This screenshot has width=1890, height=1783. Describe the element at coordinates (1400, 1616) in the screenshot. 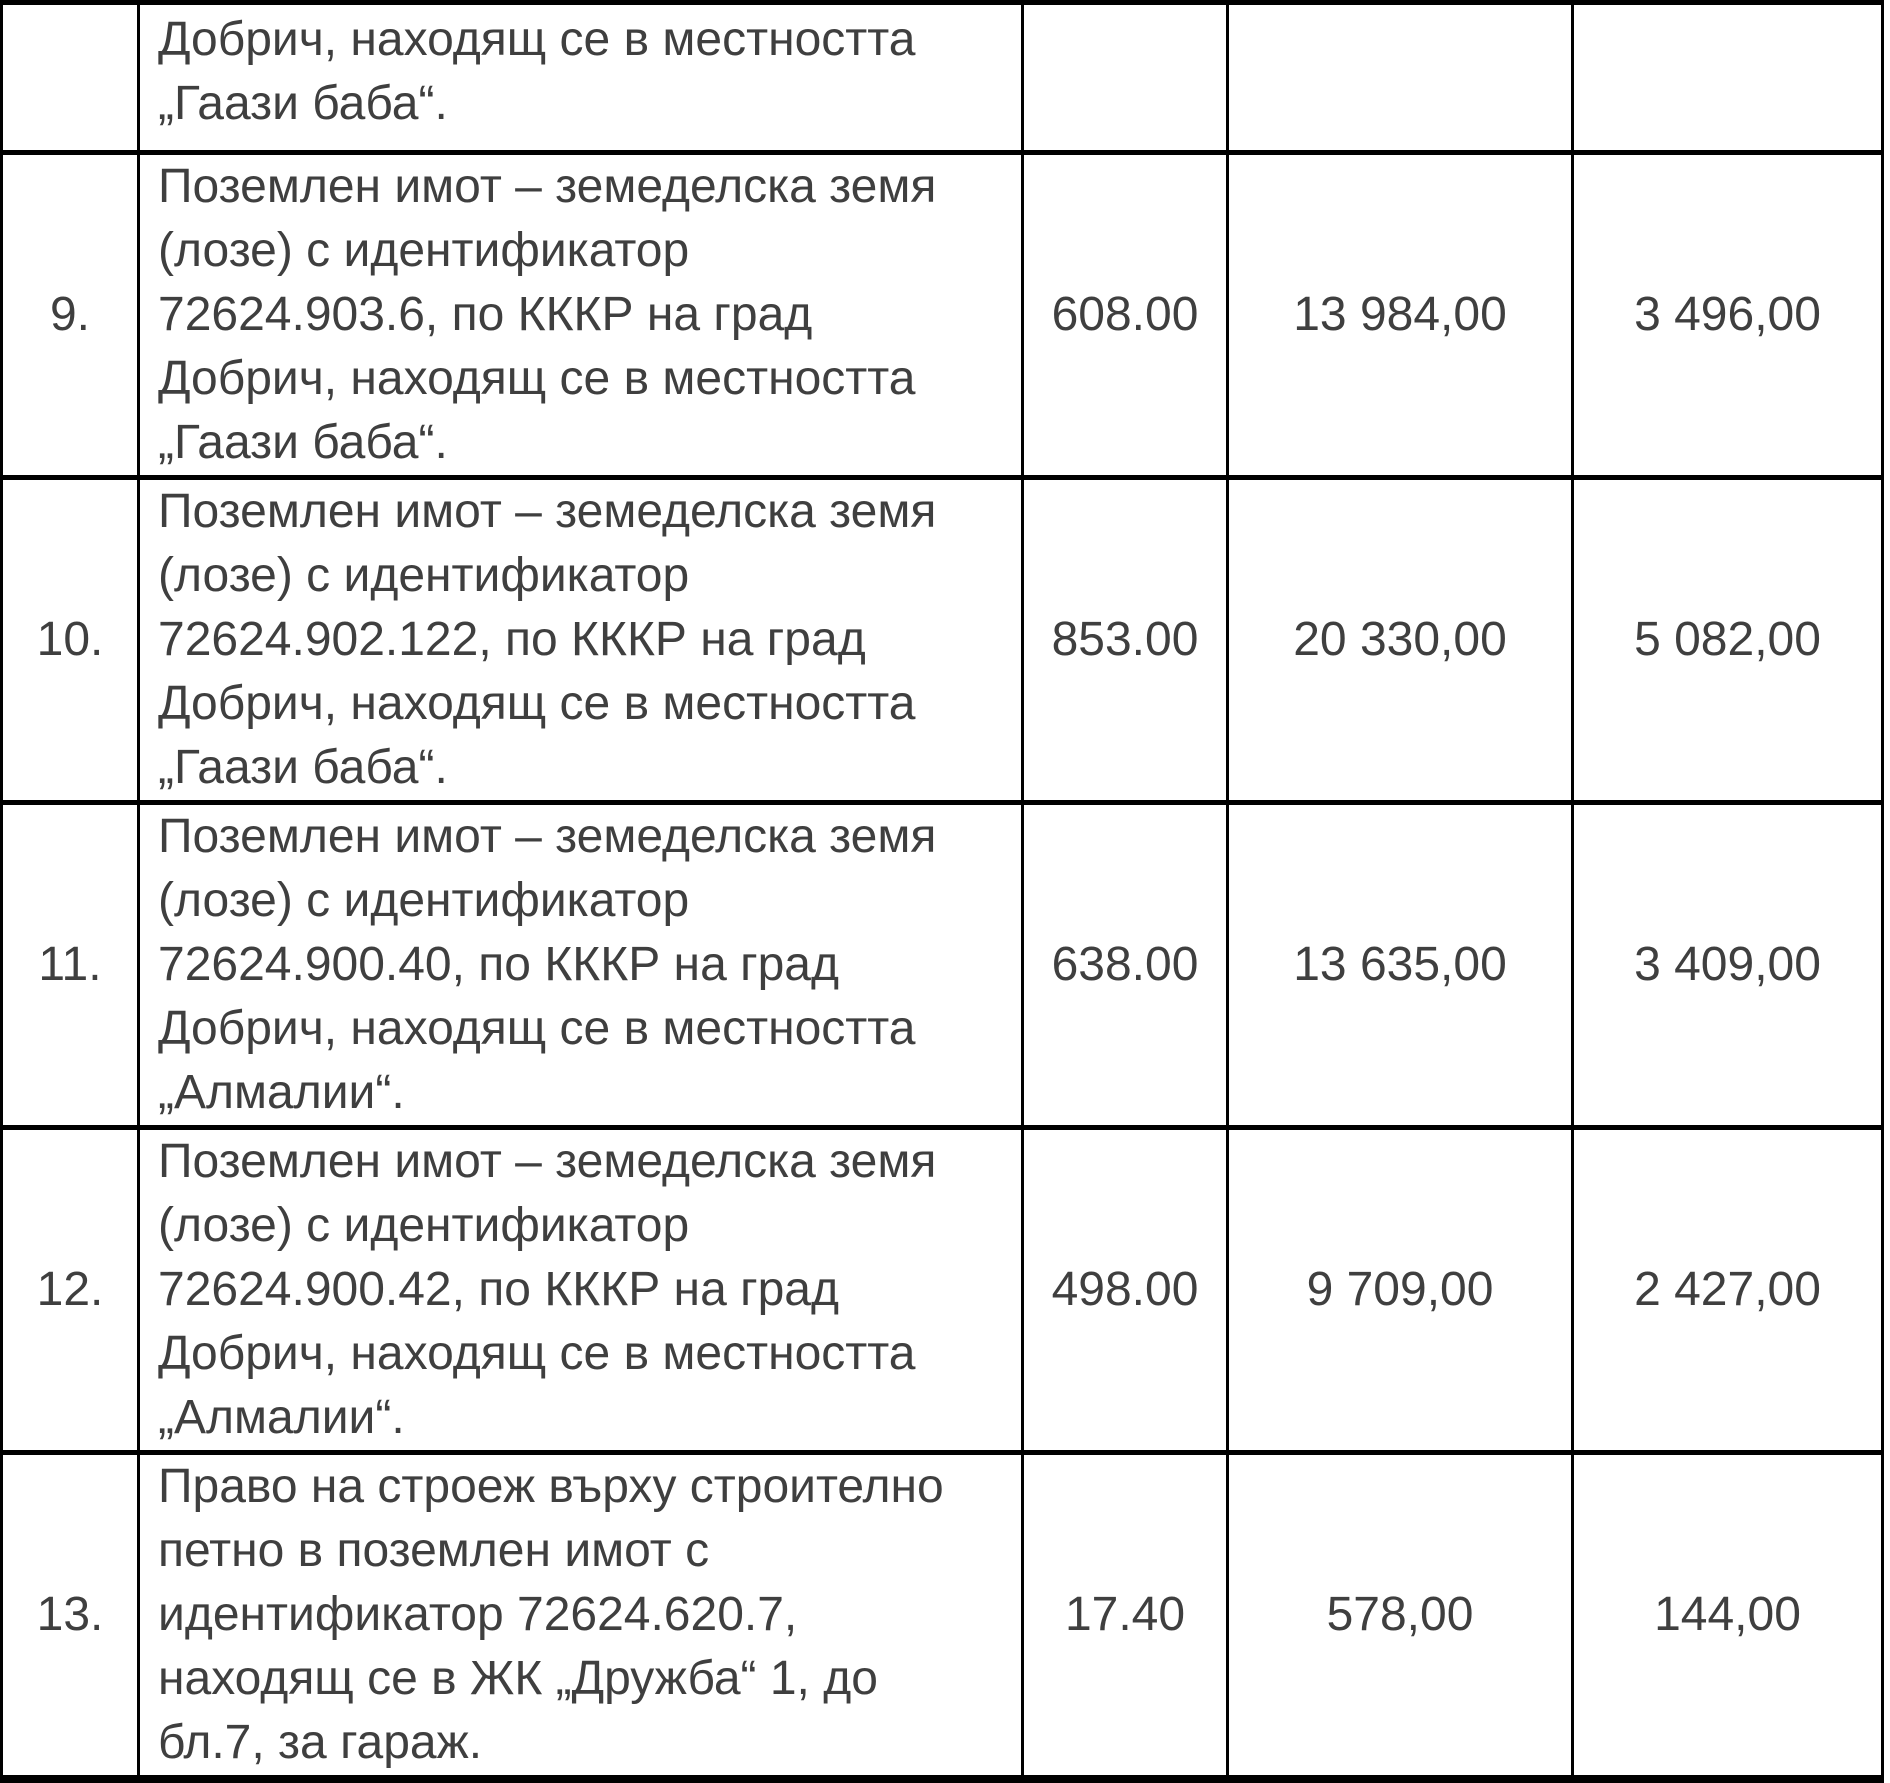

I see `value-cell-2: 578,00` at that location.